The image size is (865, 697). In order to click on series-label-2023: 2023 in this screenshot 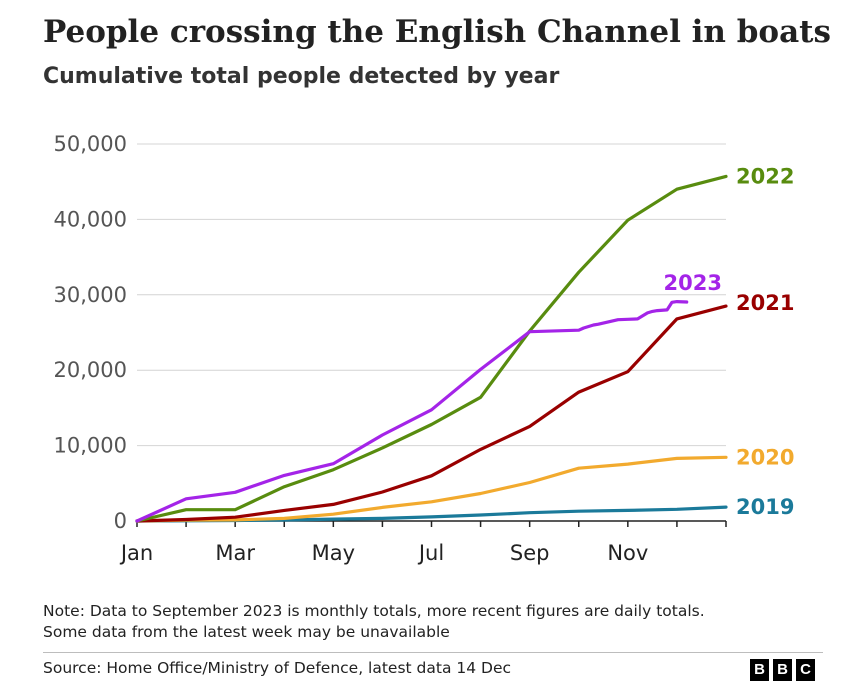, I will do `click(693, 283)`.